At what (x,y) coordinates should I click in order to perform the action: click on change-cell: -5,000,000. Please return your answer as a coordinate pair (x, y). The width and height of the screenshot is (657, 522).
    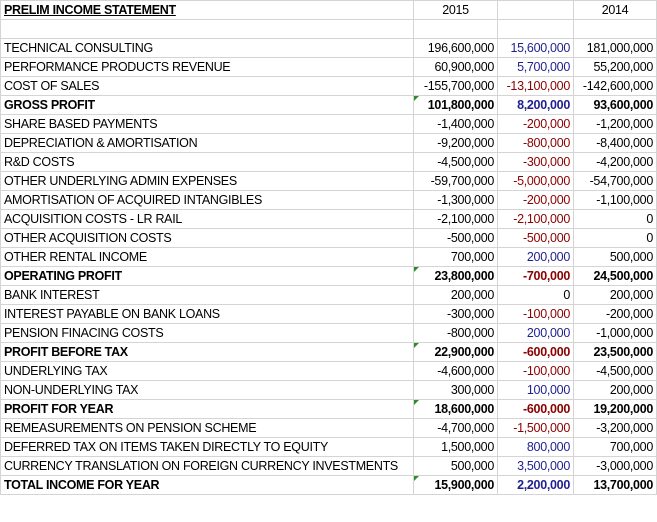
    Looking at the image, I should click on (535, 181).